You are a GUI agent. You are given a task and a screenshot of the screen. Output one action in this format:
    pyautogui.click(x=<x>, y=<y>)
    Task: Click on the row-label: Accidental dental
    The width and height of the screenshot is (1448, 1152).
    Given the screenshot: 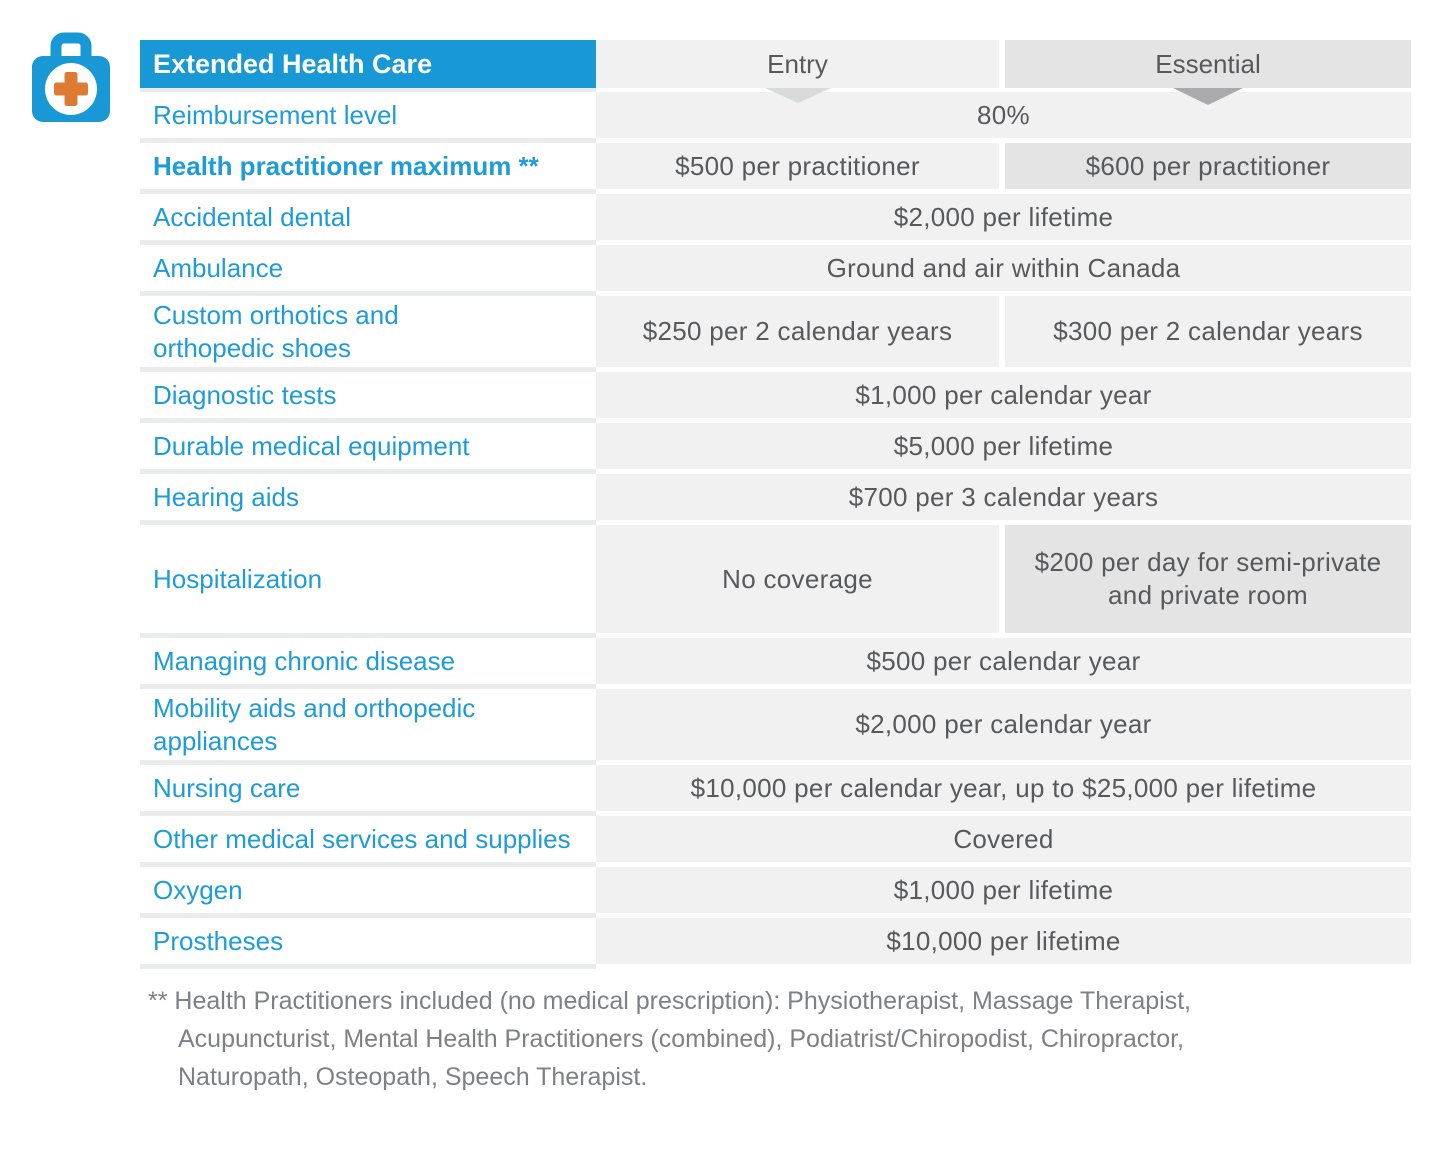 What is the action you would take?
    pyautogui.click(x=368, y=219)
    